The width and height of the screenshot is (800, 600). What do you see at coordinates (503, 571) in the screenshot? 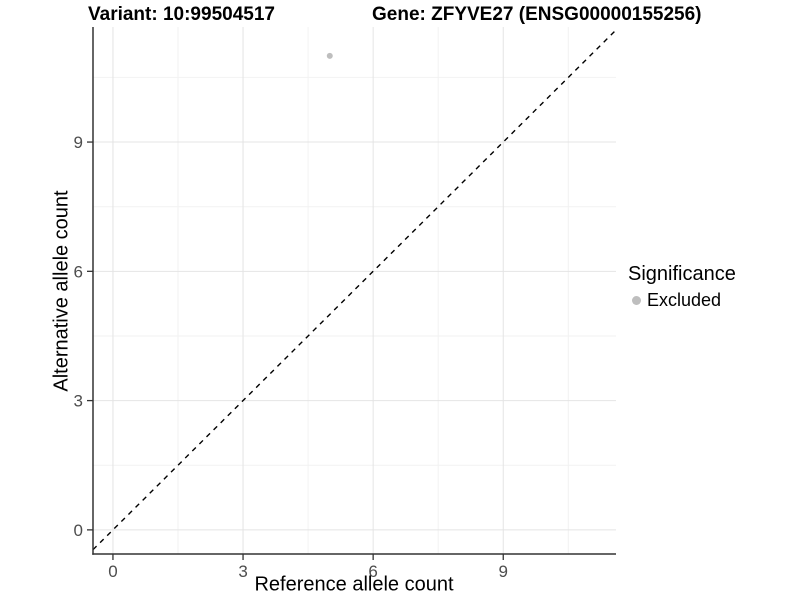
I see `x-tick-label: 9` at bounding box center [503, 571].